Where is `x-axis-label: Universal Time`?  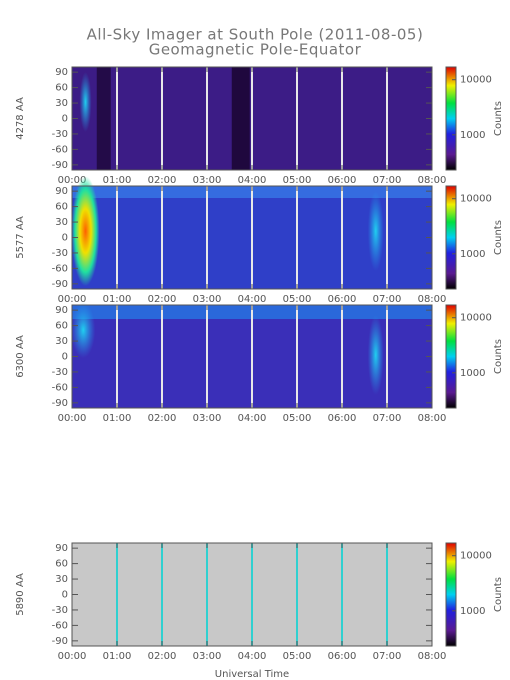 x-axis-label: Universal Time is located at coordinates (252, 674).